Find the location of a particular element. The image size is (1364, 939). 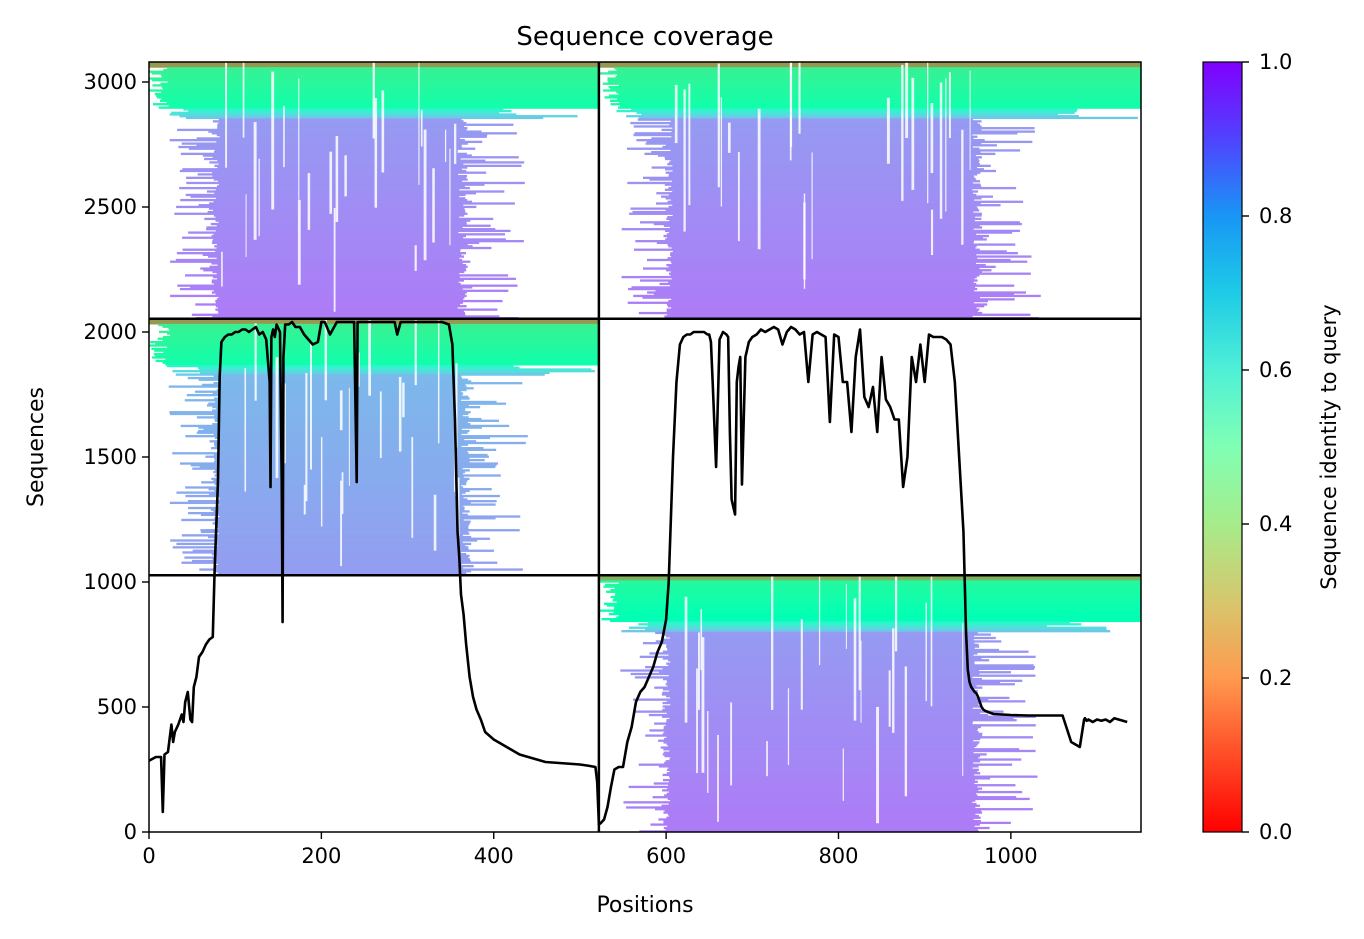

chart-title: Sequence coverage is located at coordinates (644, 37).